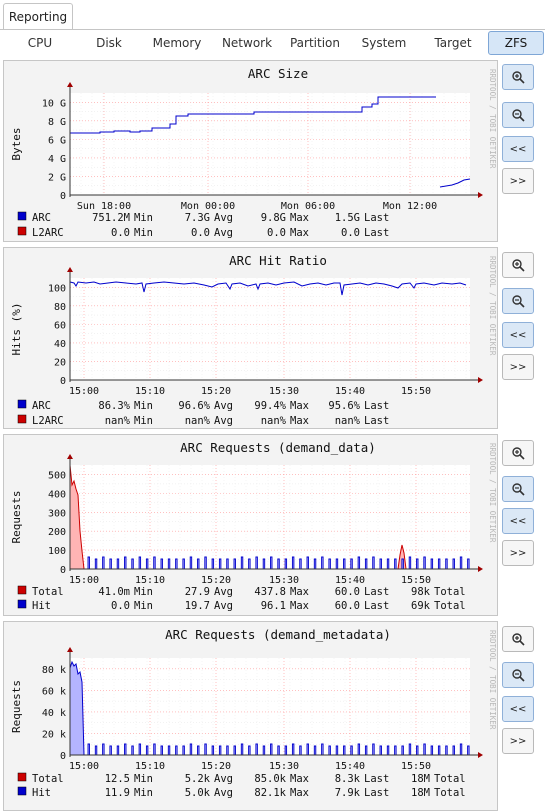  Describe the element at coordinates (16, 706) in the screenshot. I see `y-axis-label: Requests` at that location.